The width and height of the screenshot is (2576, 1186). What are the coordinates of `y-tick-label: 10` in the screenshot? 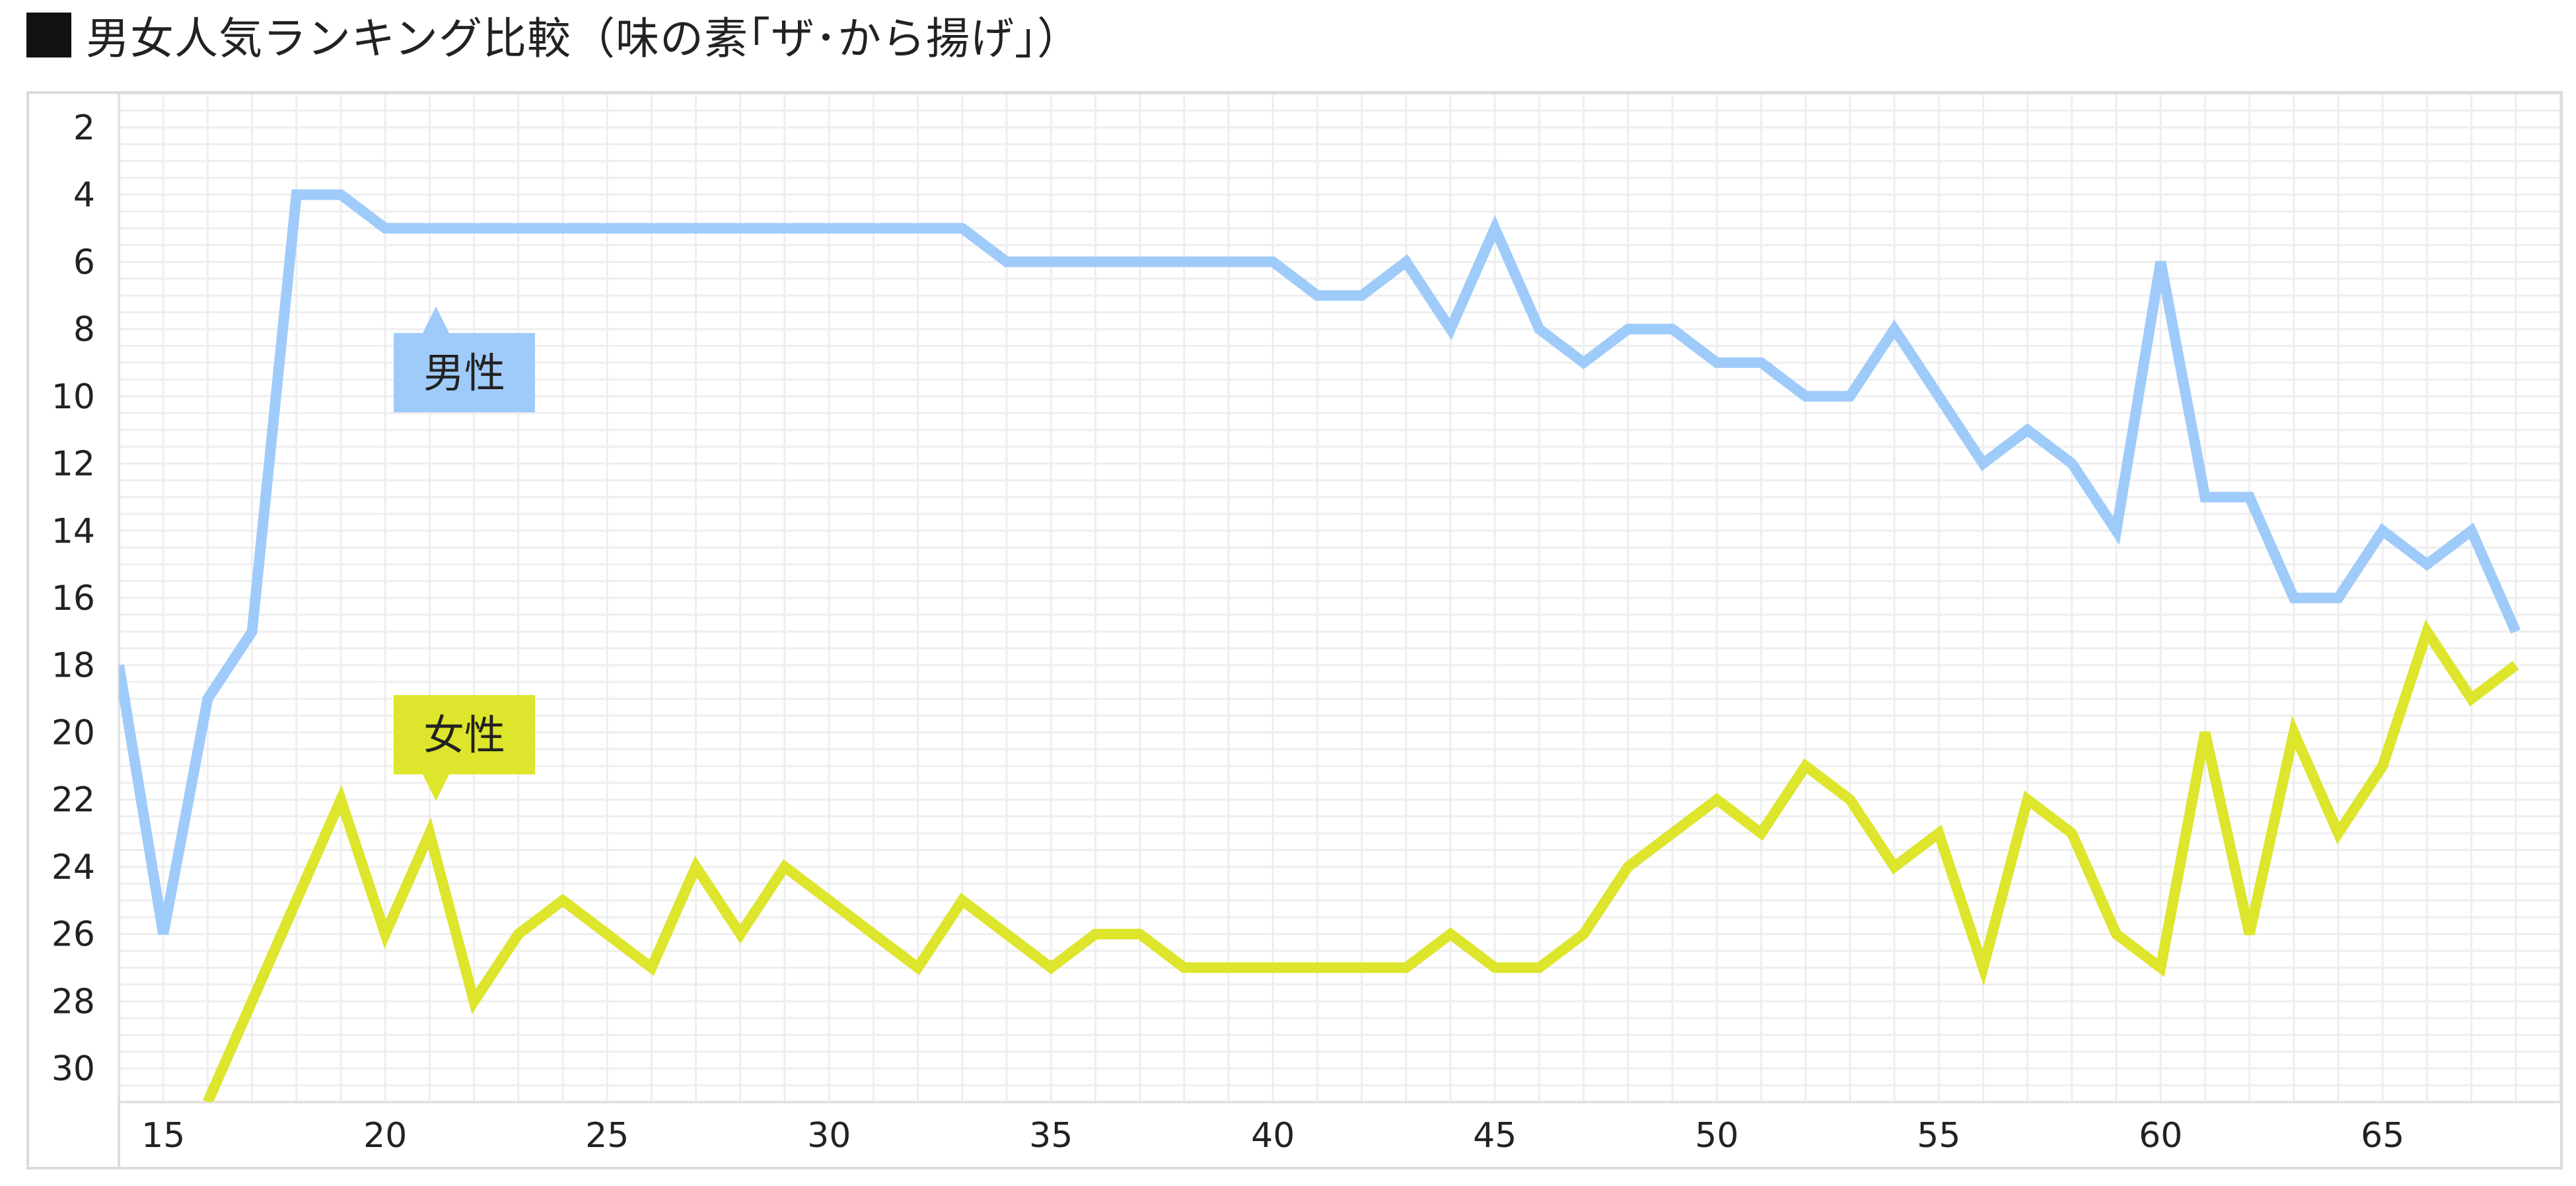 It's located at (74, 397).